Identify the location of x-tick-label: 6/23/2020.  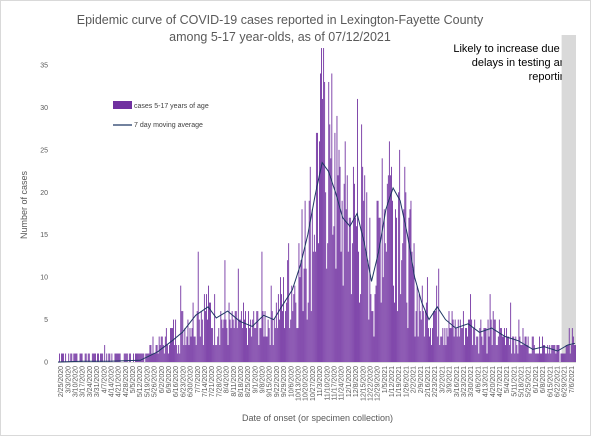
(183, 381).